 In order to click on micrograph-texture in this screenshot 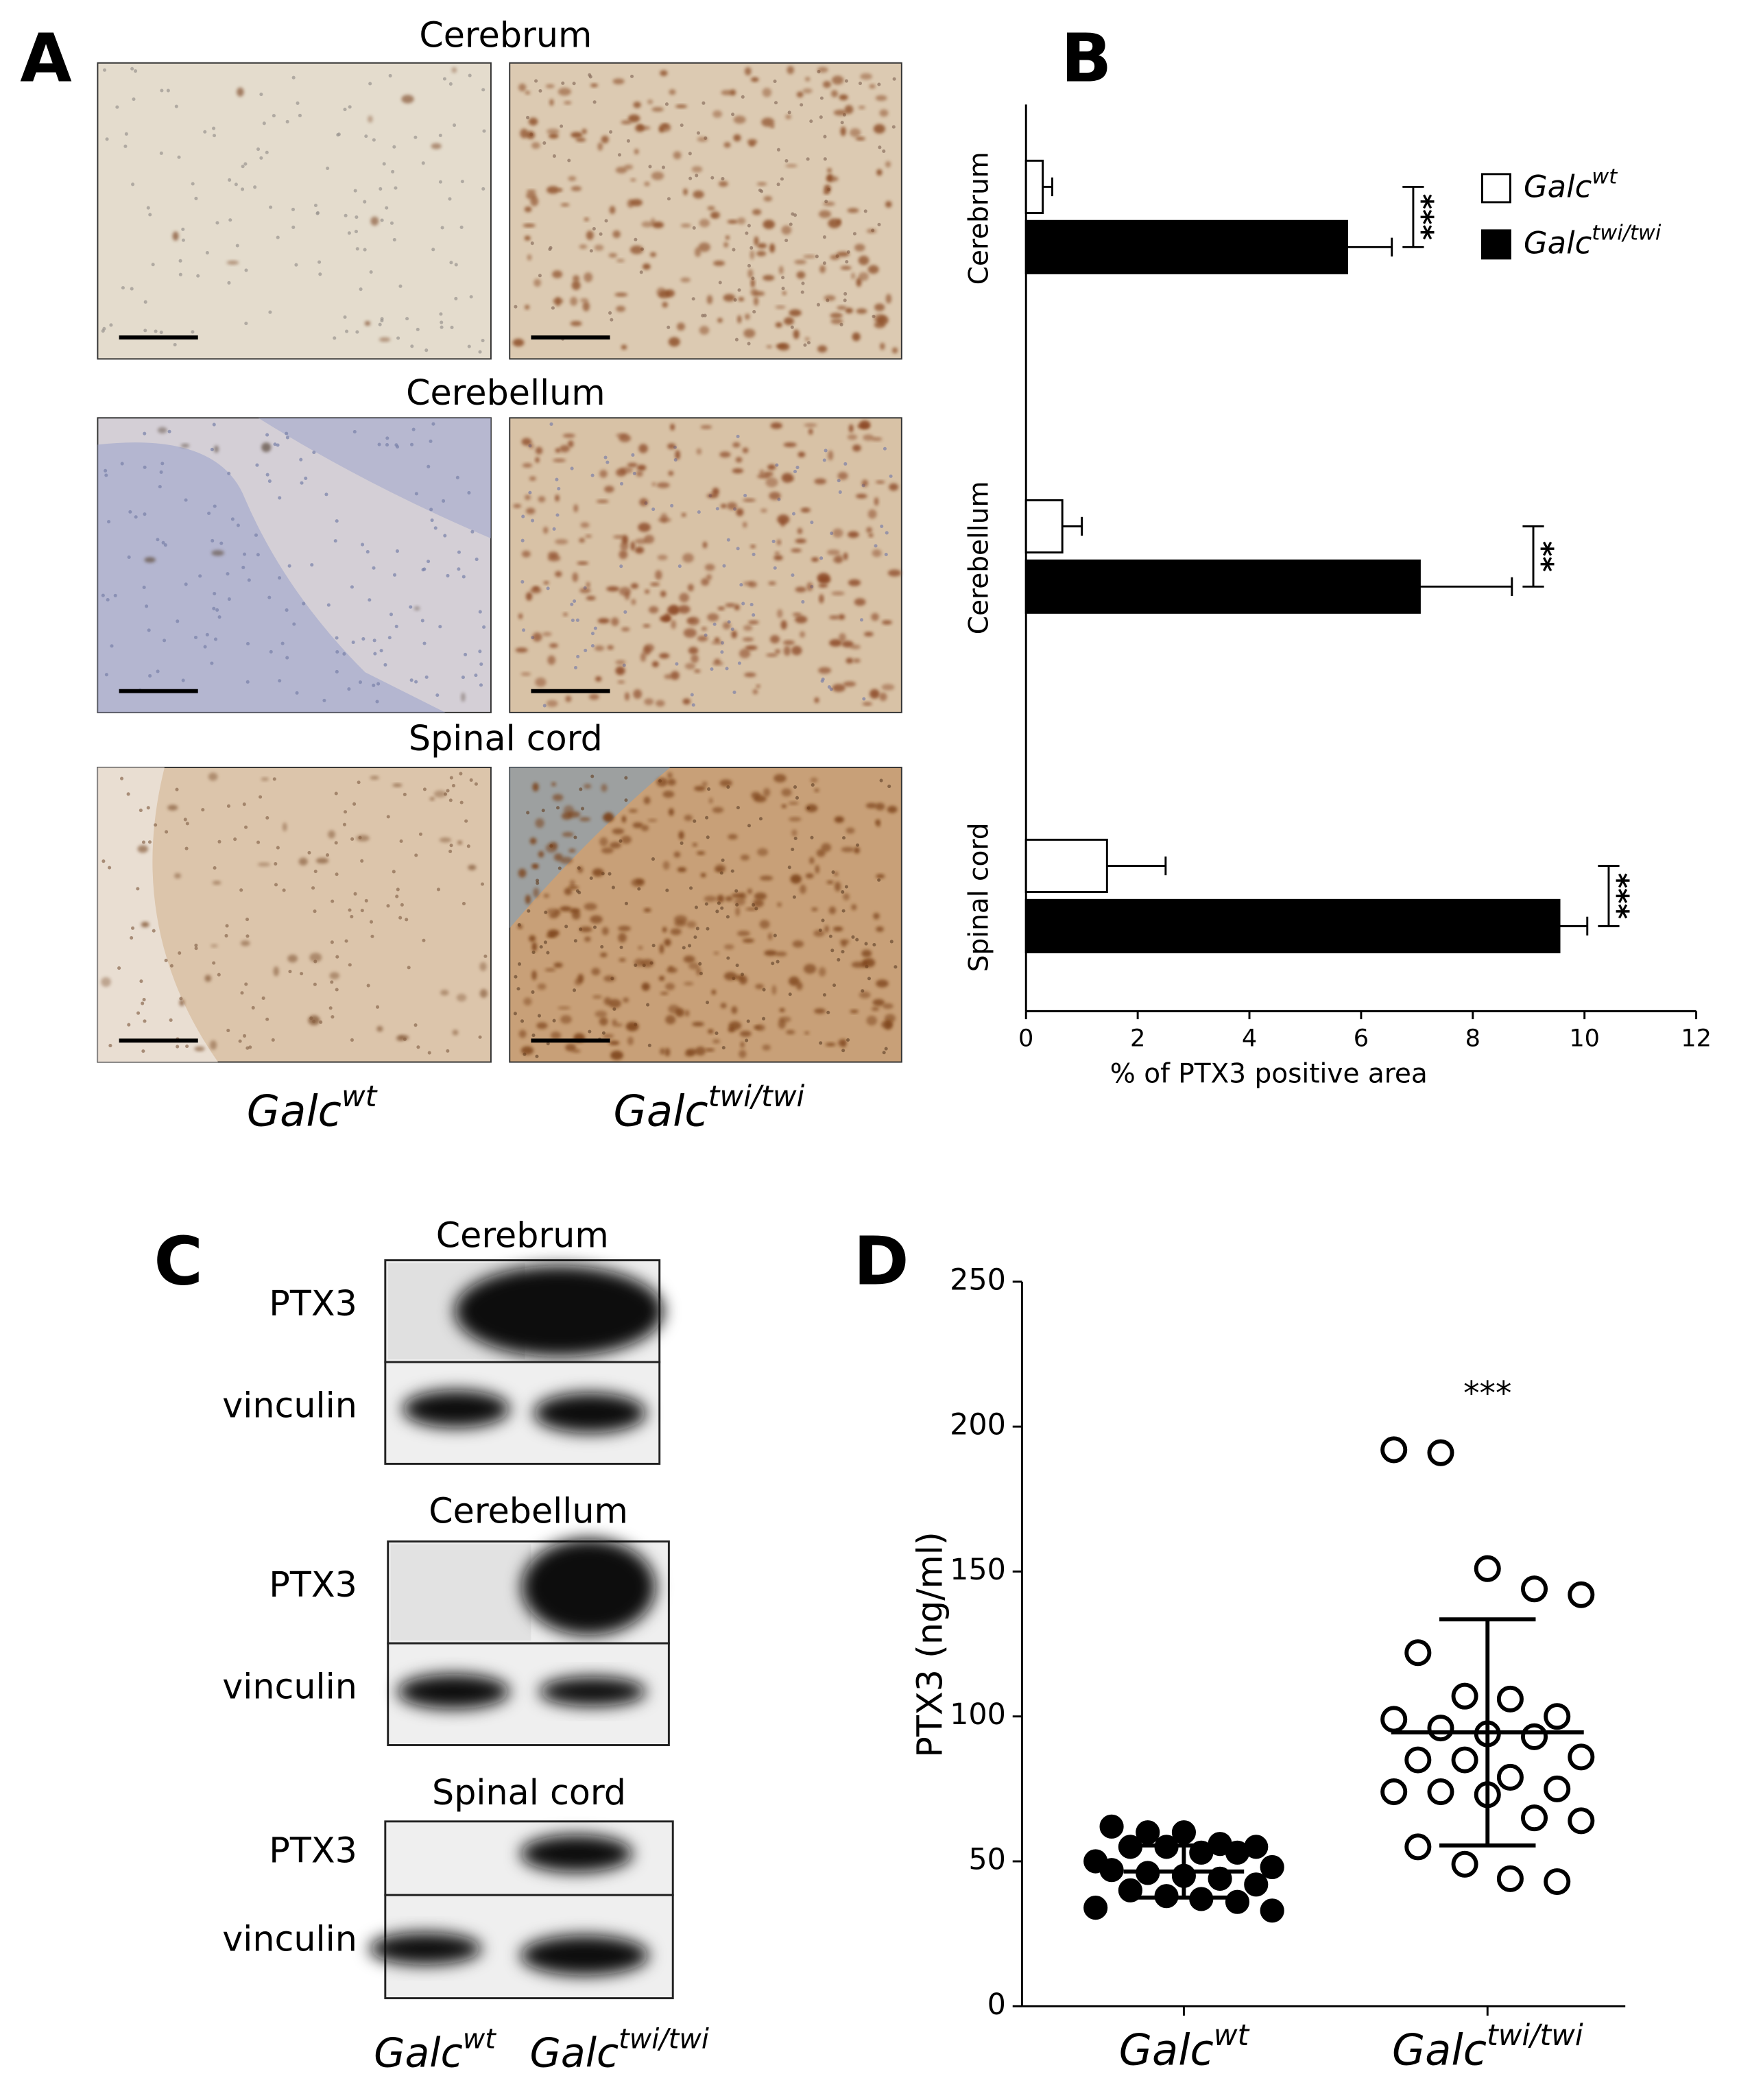, I will do `click(703, 914)`.